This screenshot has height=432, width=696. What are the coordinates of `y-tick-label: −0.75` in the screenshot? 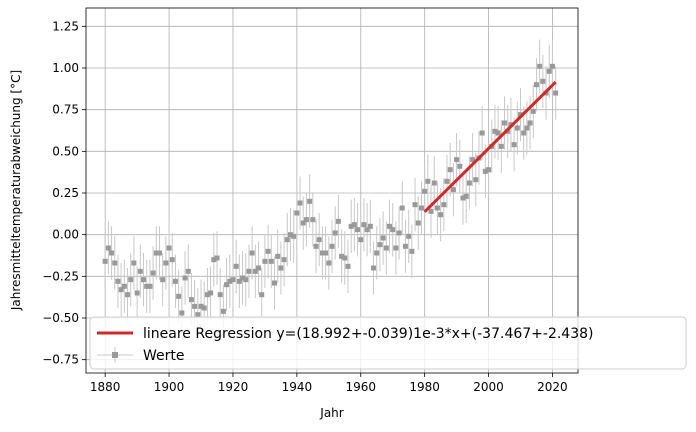 It's located at (60, 360).